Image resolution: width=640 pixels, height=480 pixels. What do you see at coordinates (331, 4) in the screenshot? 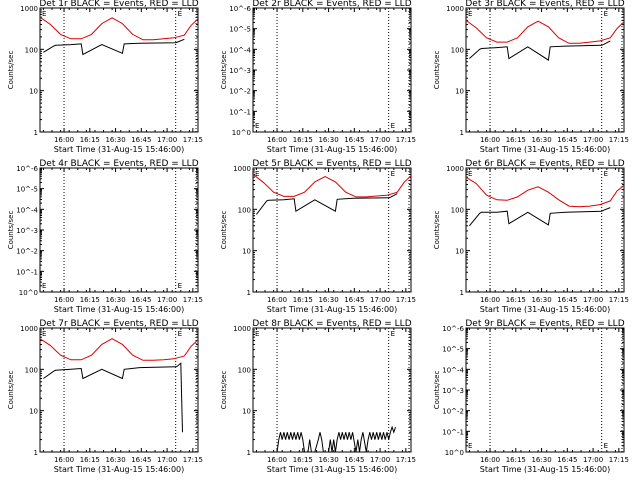
I see `chart-title: Det 2r BLACK = Events, RED = LLD` at bounding box center [331, 4].